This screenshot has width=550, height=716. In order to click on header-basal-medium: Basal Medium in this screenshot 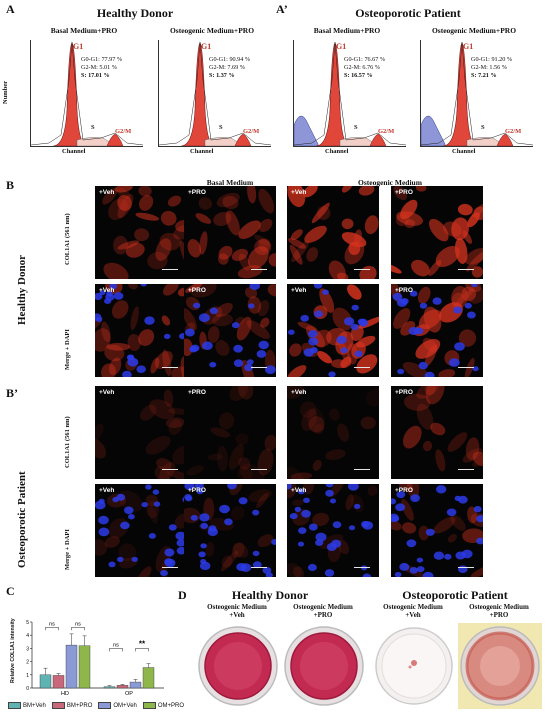, I will do `click(230, 182)`.